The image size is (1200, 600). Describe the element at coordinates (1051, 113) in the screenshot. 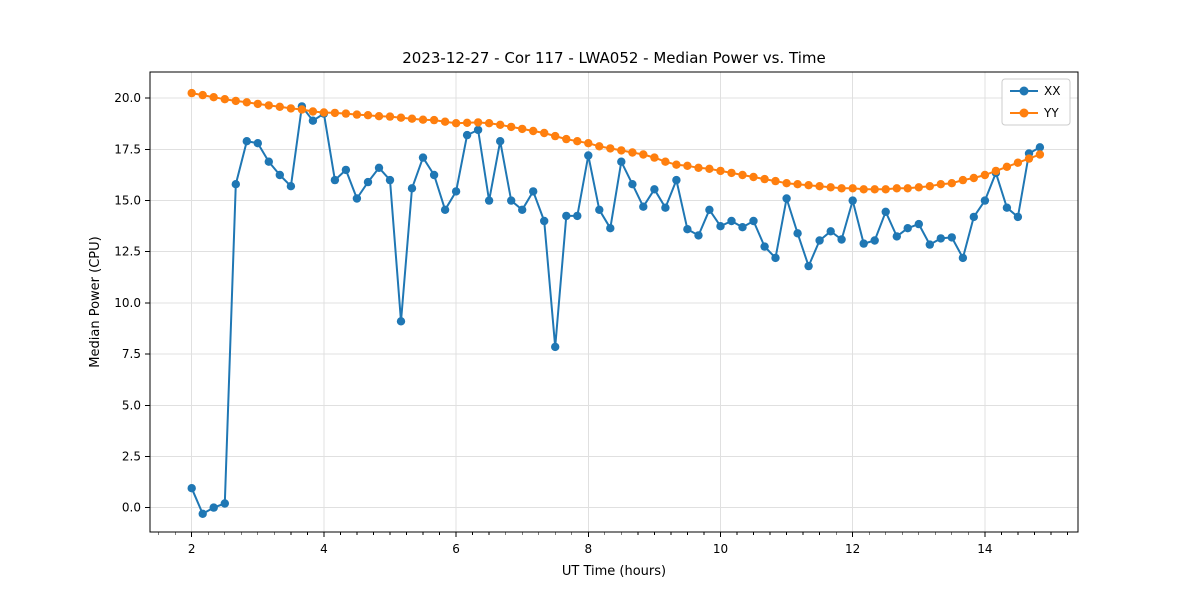

I see `legend-label-yy: YY` at that location.